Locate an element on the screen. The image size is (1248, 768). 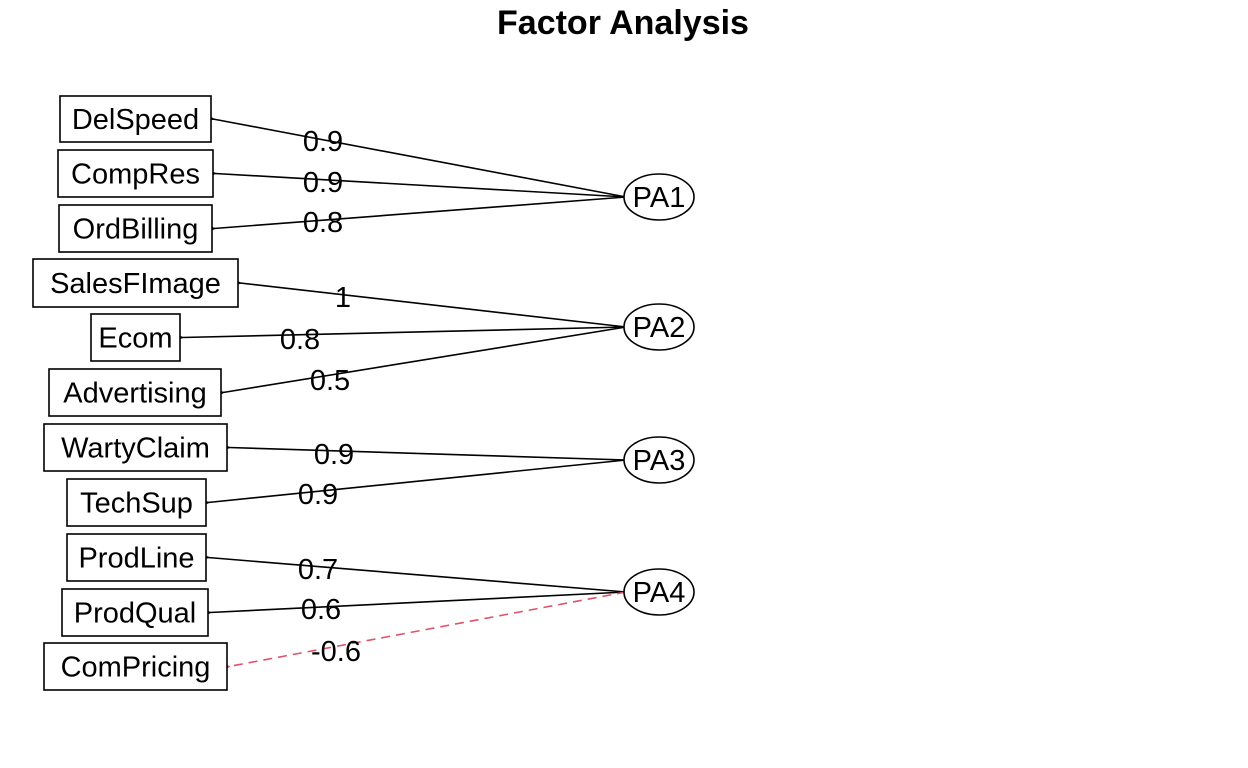
variable-label: ComPricing is located at coordinates (136, 668).